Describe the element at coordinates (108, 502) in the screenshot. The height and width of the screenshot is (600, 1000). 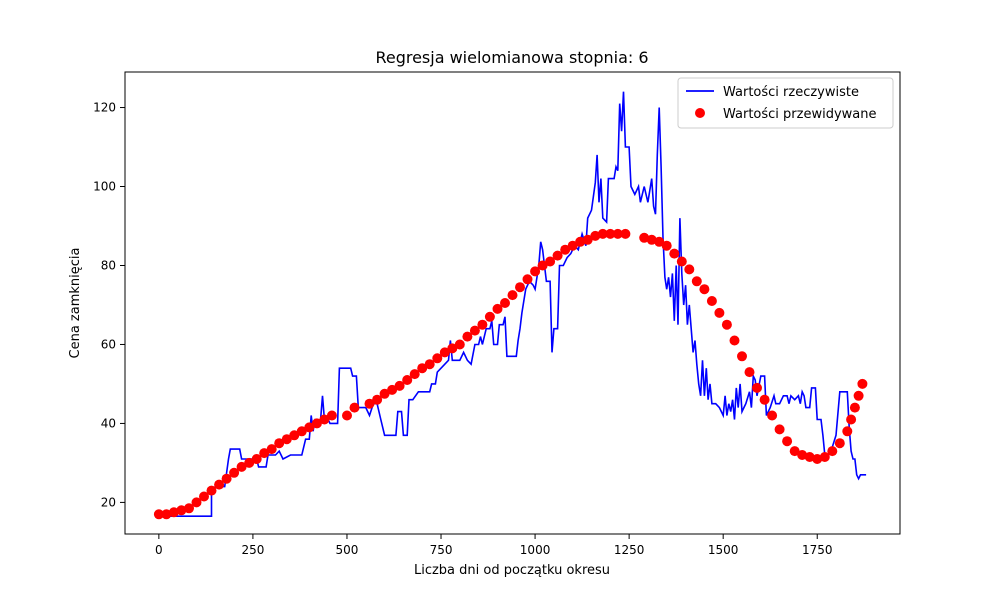
I see `y-tick-label: 20` at that location.